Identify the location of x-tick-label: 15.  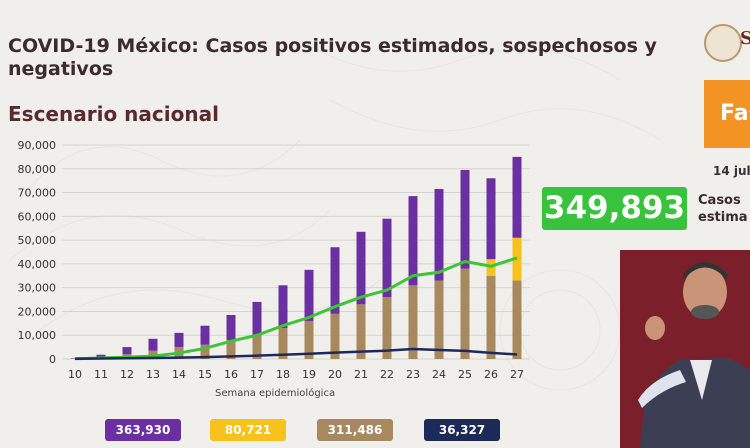
(205, 374).